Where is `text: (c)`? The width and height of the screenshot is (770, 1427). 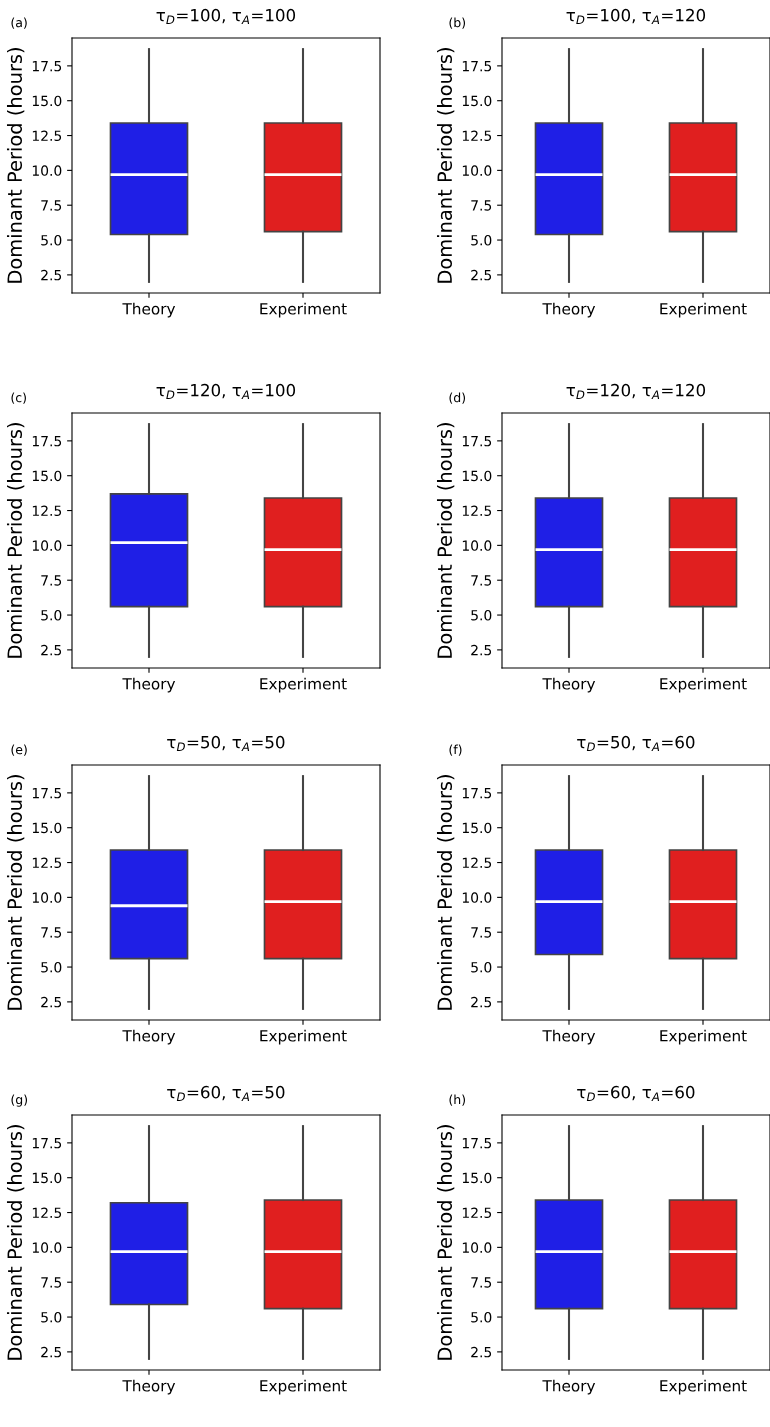
text: (c) is located at coordinates (18, 398).